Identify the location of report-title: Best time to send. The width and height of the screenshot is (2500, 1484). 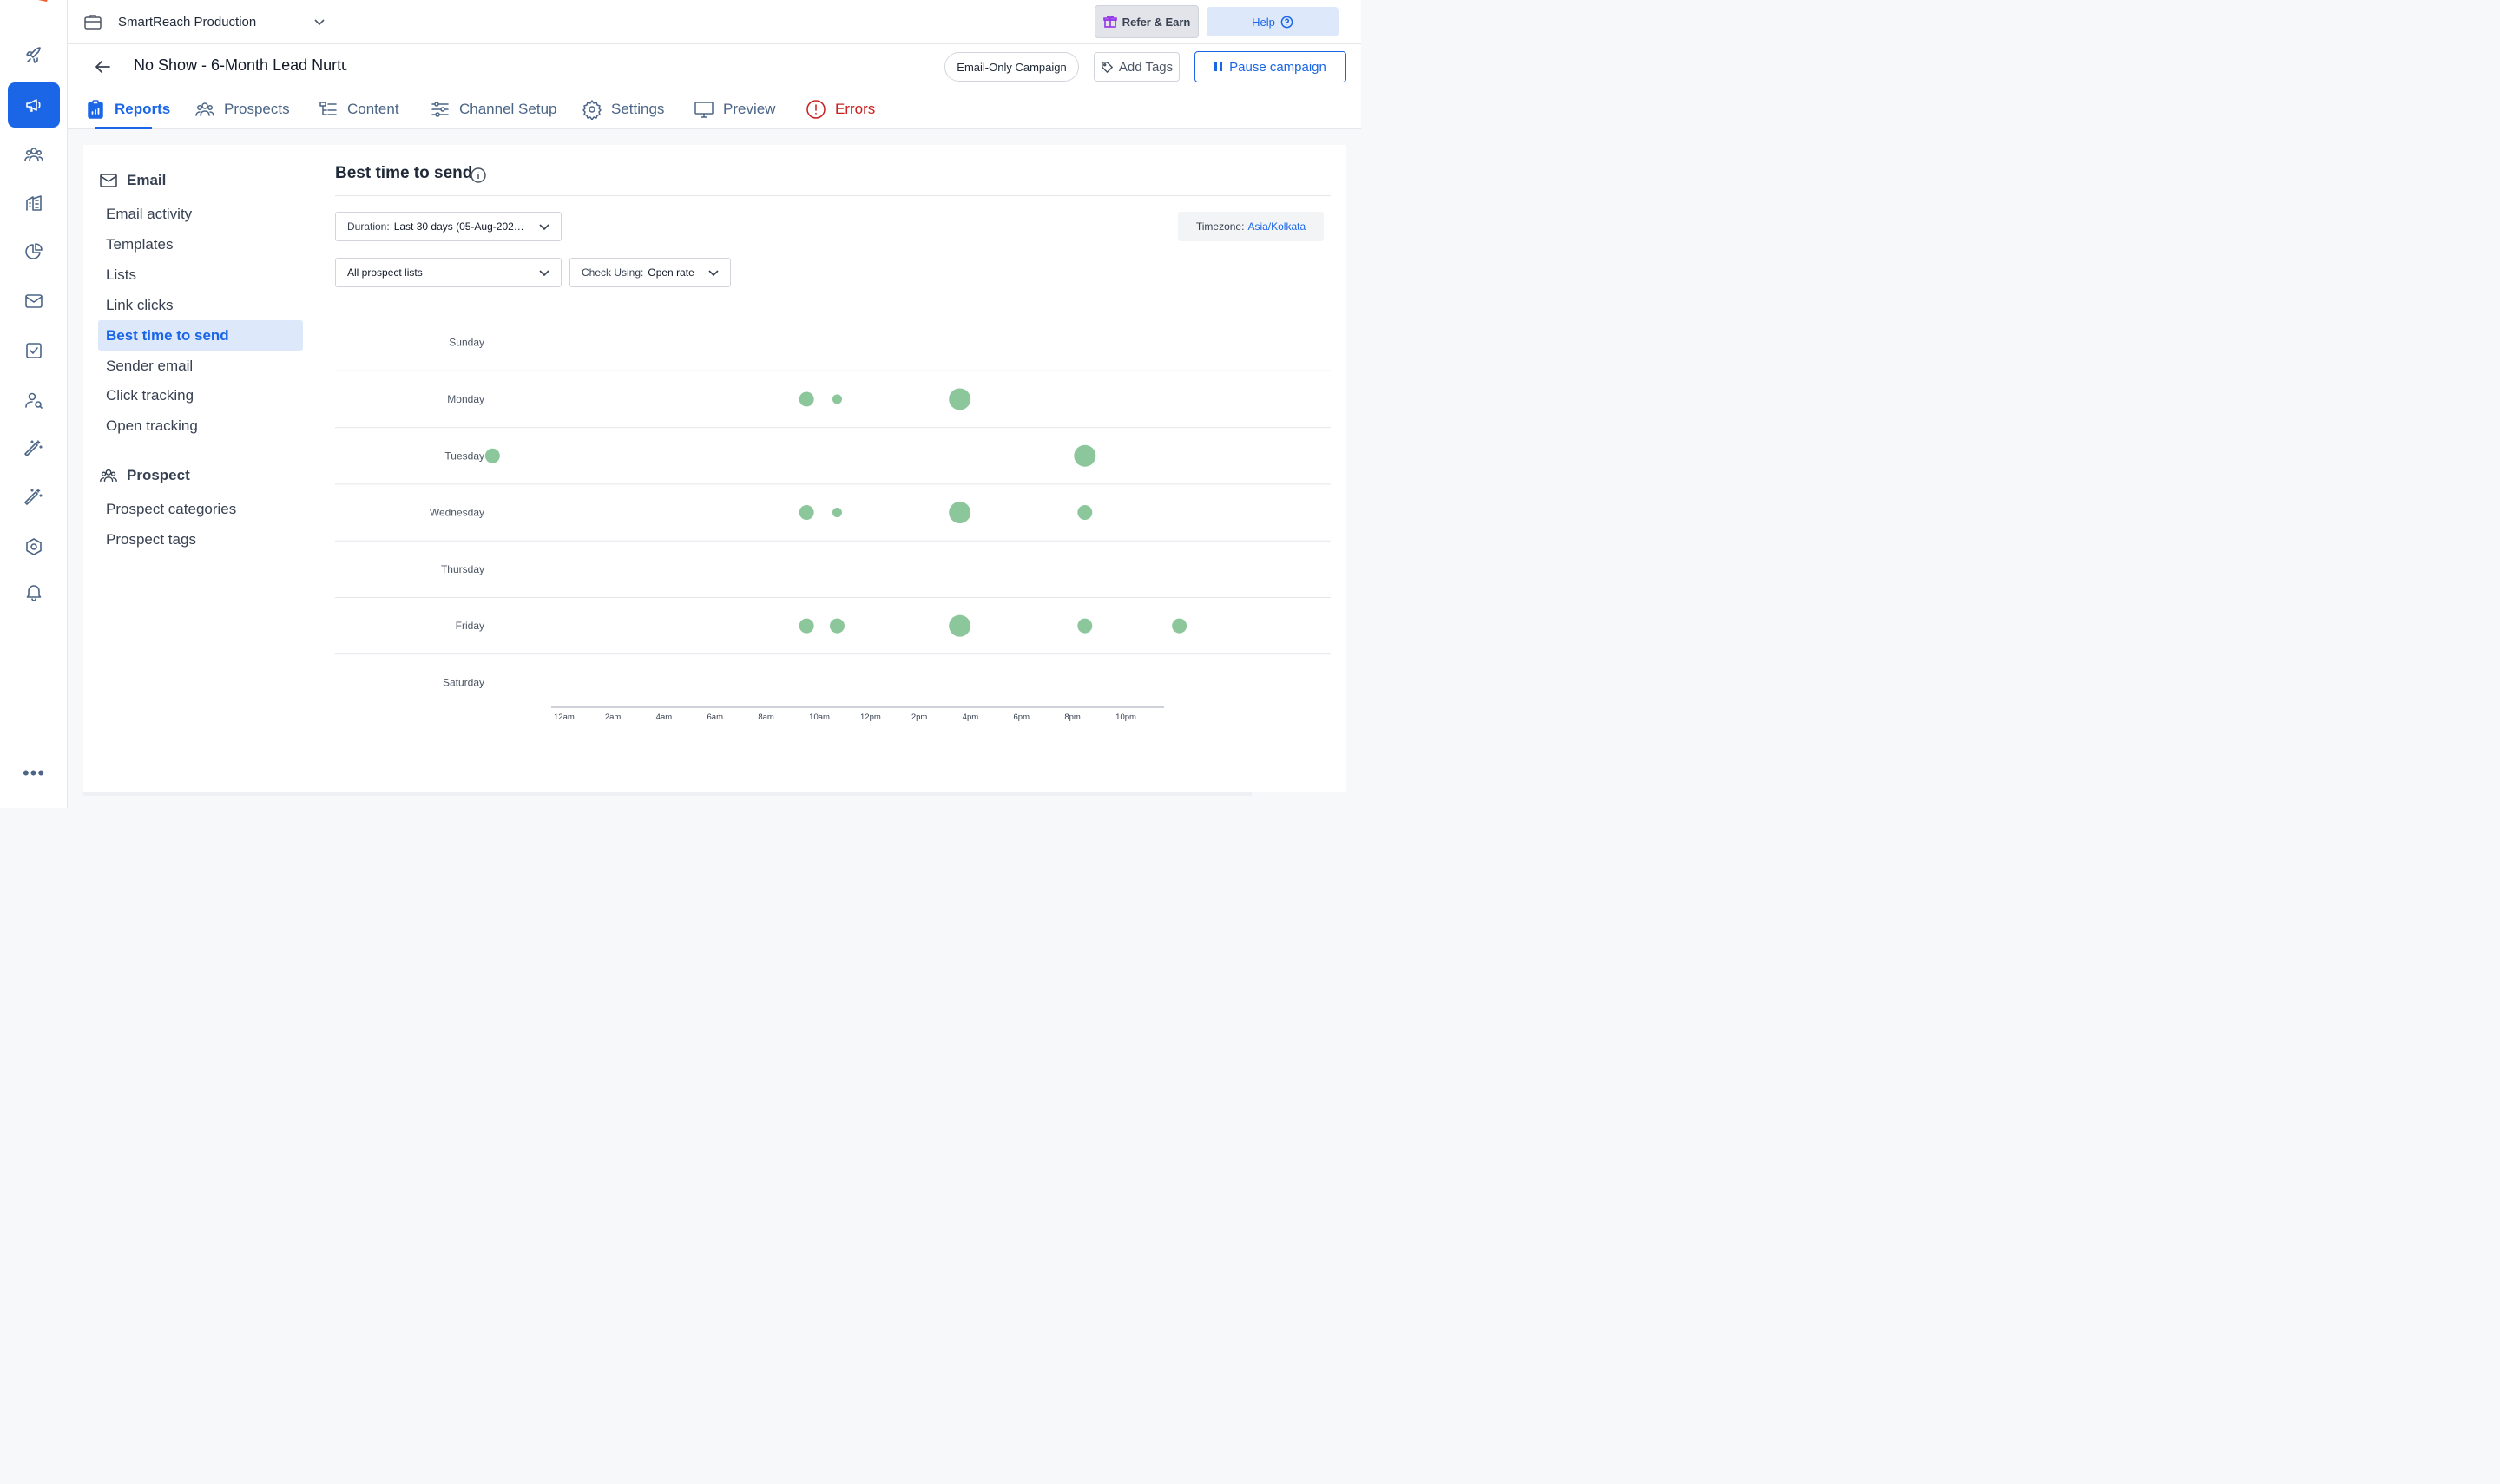
(404, 173).